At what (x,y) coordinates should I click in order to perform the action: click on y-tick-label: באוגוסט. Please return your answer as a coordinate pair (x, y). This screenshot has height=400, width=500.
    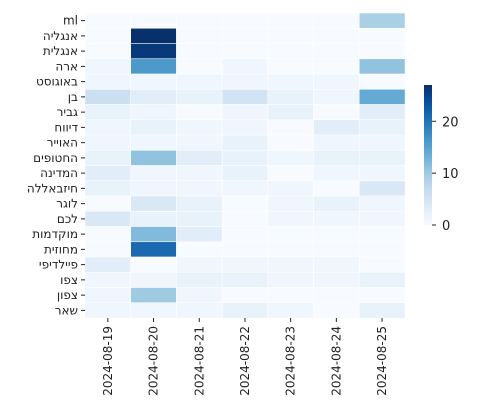
    Looking at the image, I should click on (57, 82).